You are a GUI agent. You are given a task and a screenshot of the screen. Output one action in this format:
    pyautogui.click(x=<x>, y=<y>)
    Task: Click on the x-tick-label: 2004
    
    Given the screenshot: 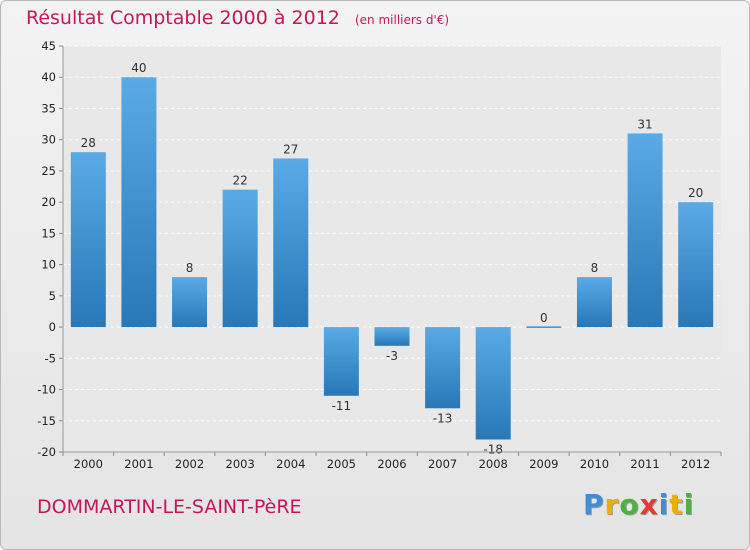 What is the action you would take?
    pyautogui.click(x=290, y=464)
    